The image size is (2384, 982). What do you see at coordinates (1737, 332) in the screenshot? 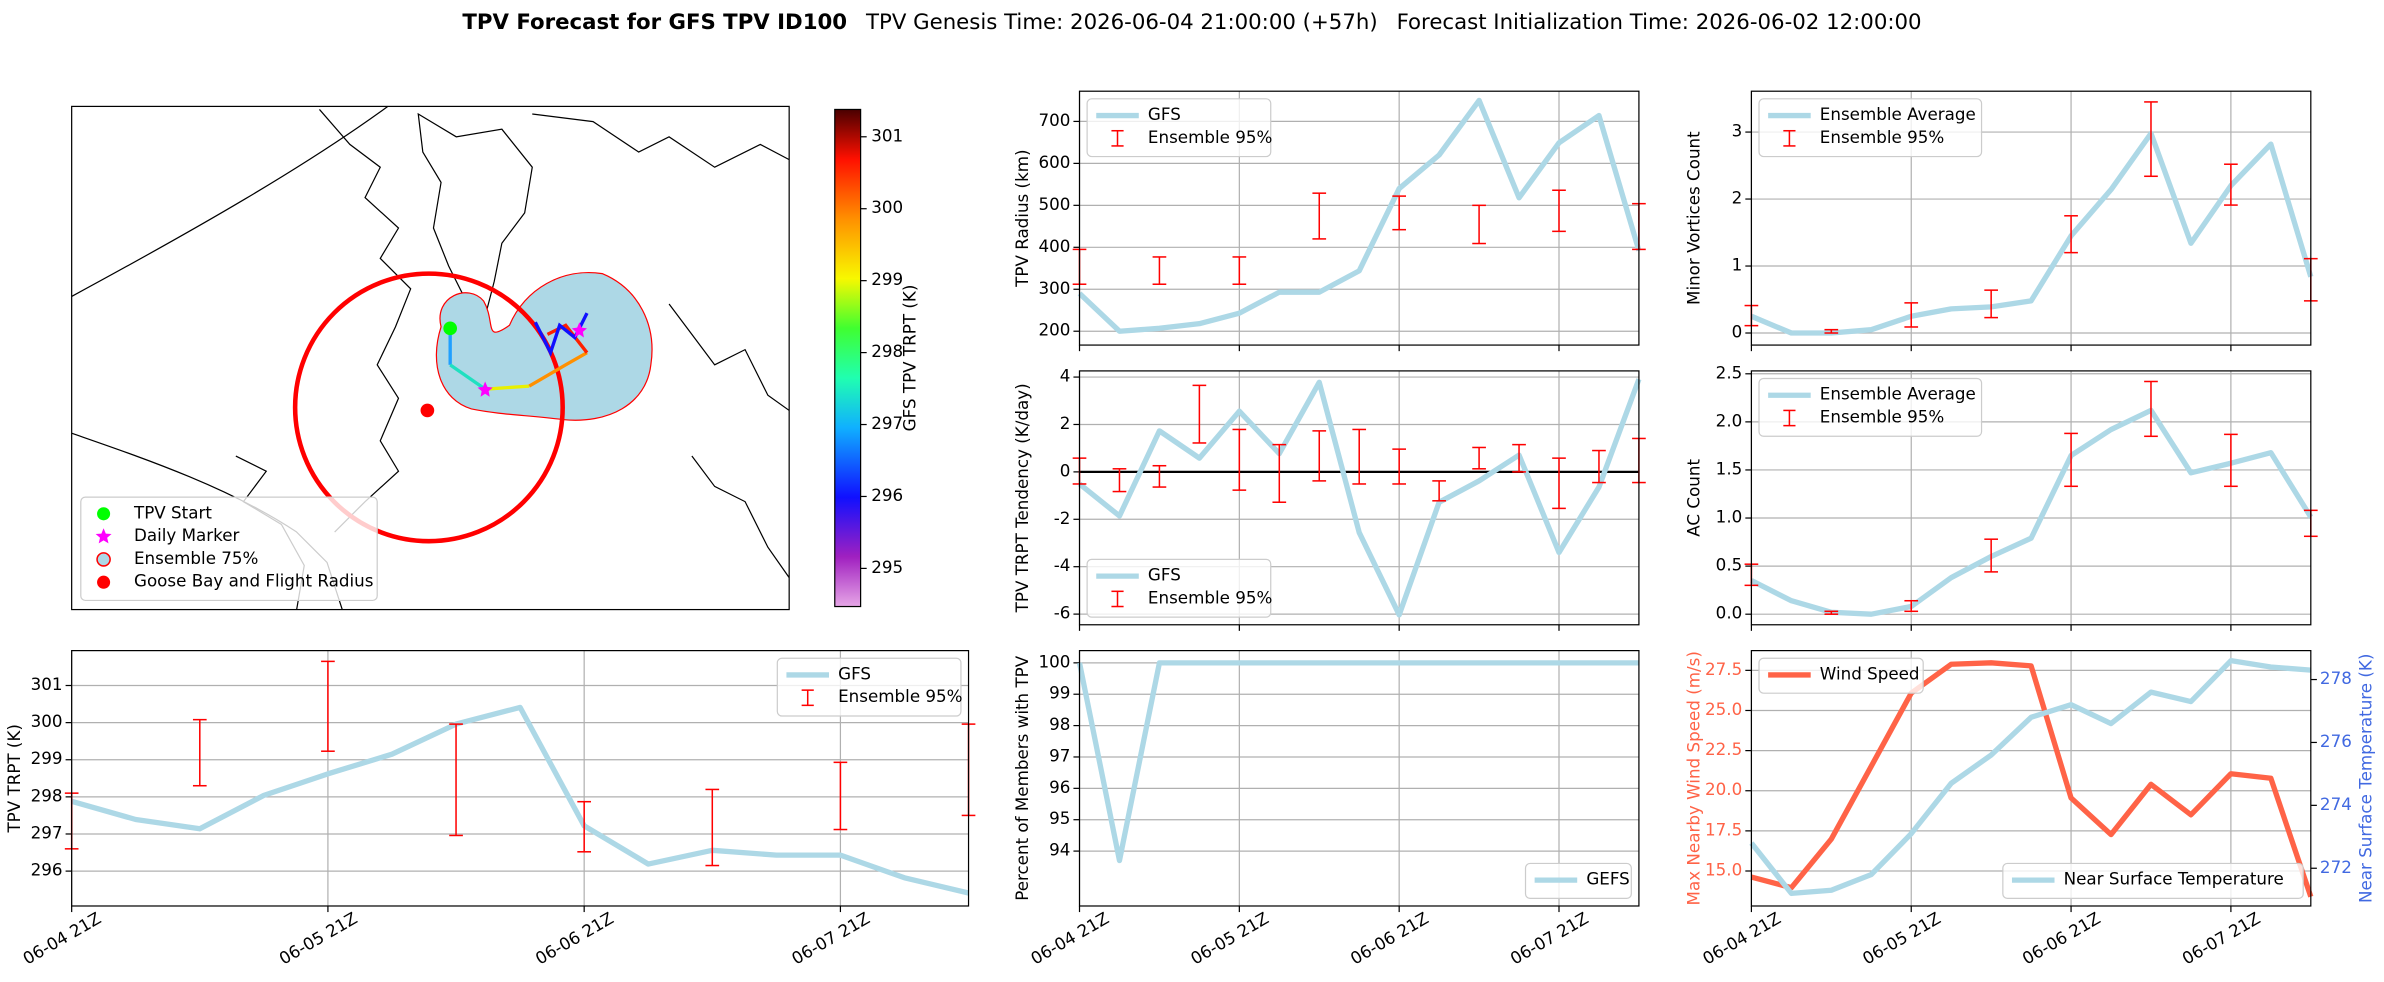
I see `y-tick-label: 0` at bounding box center [1737, 332].